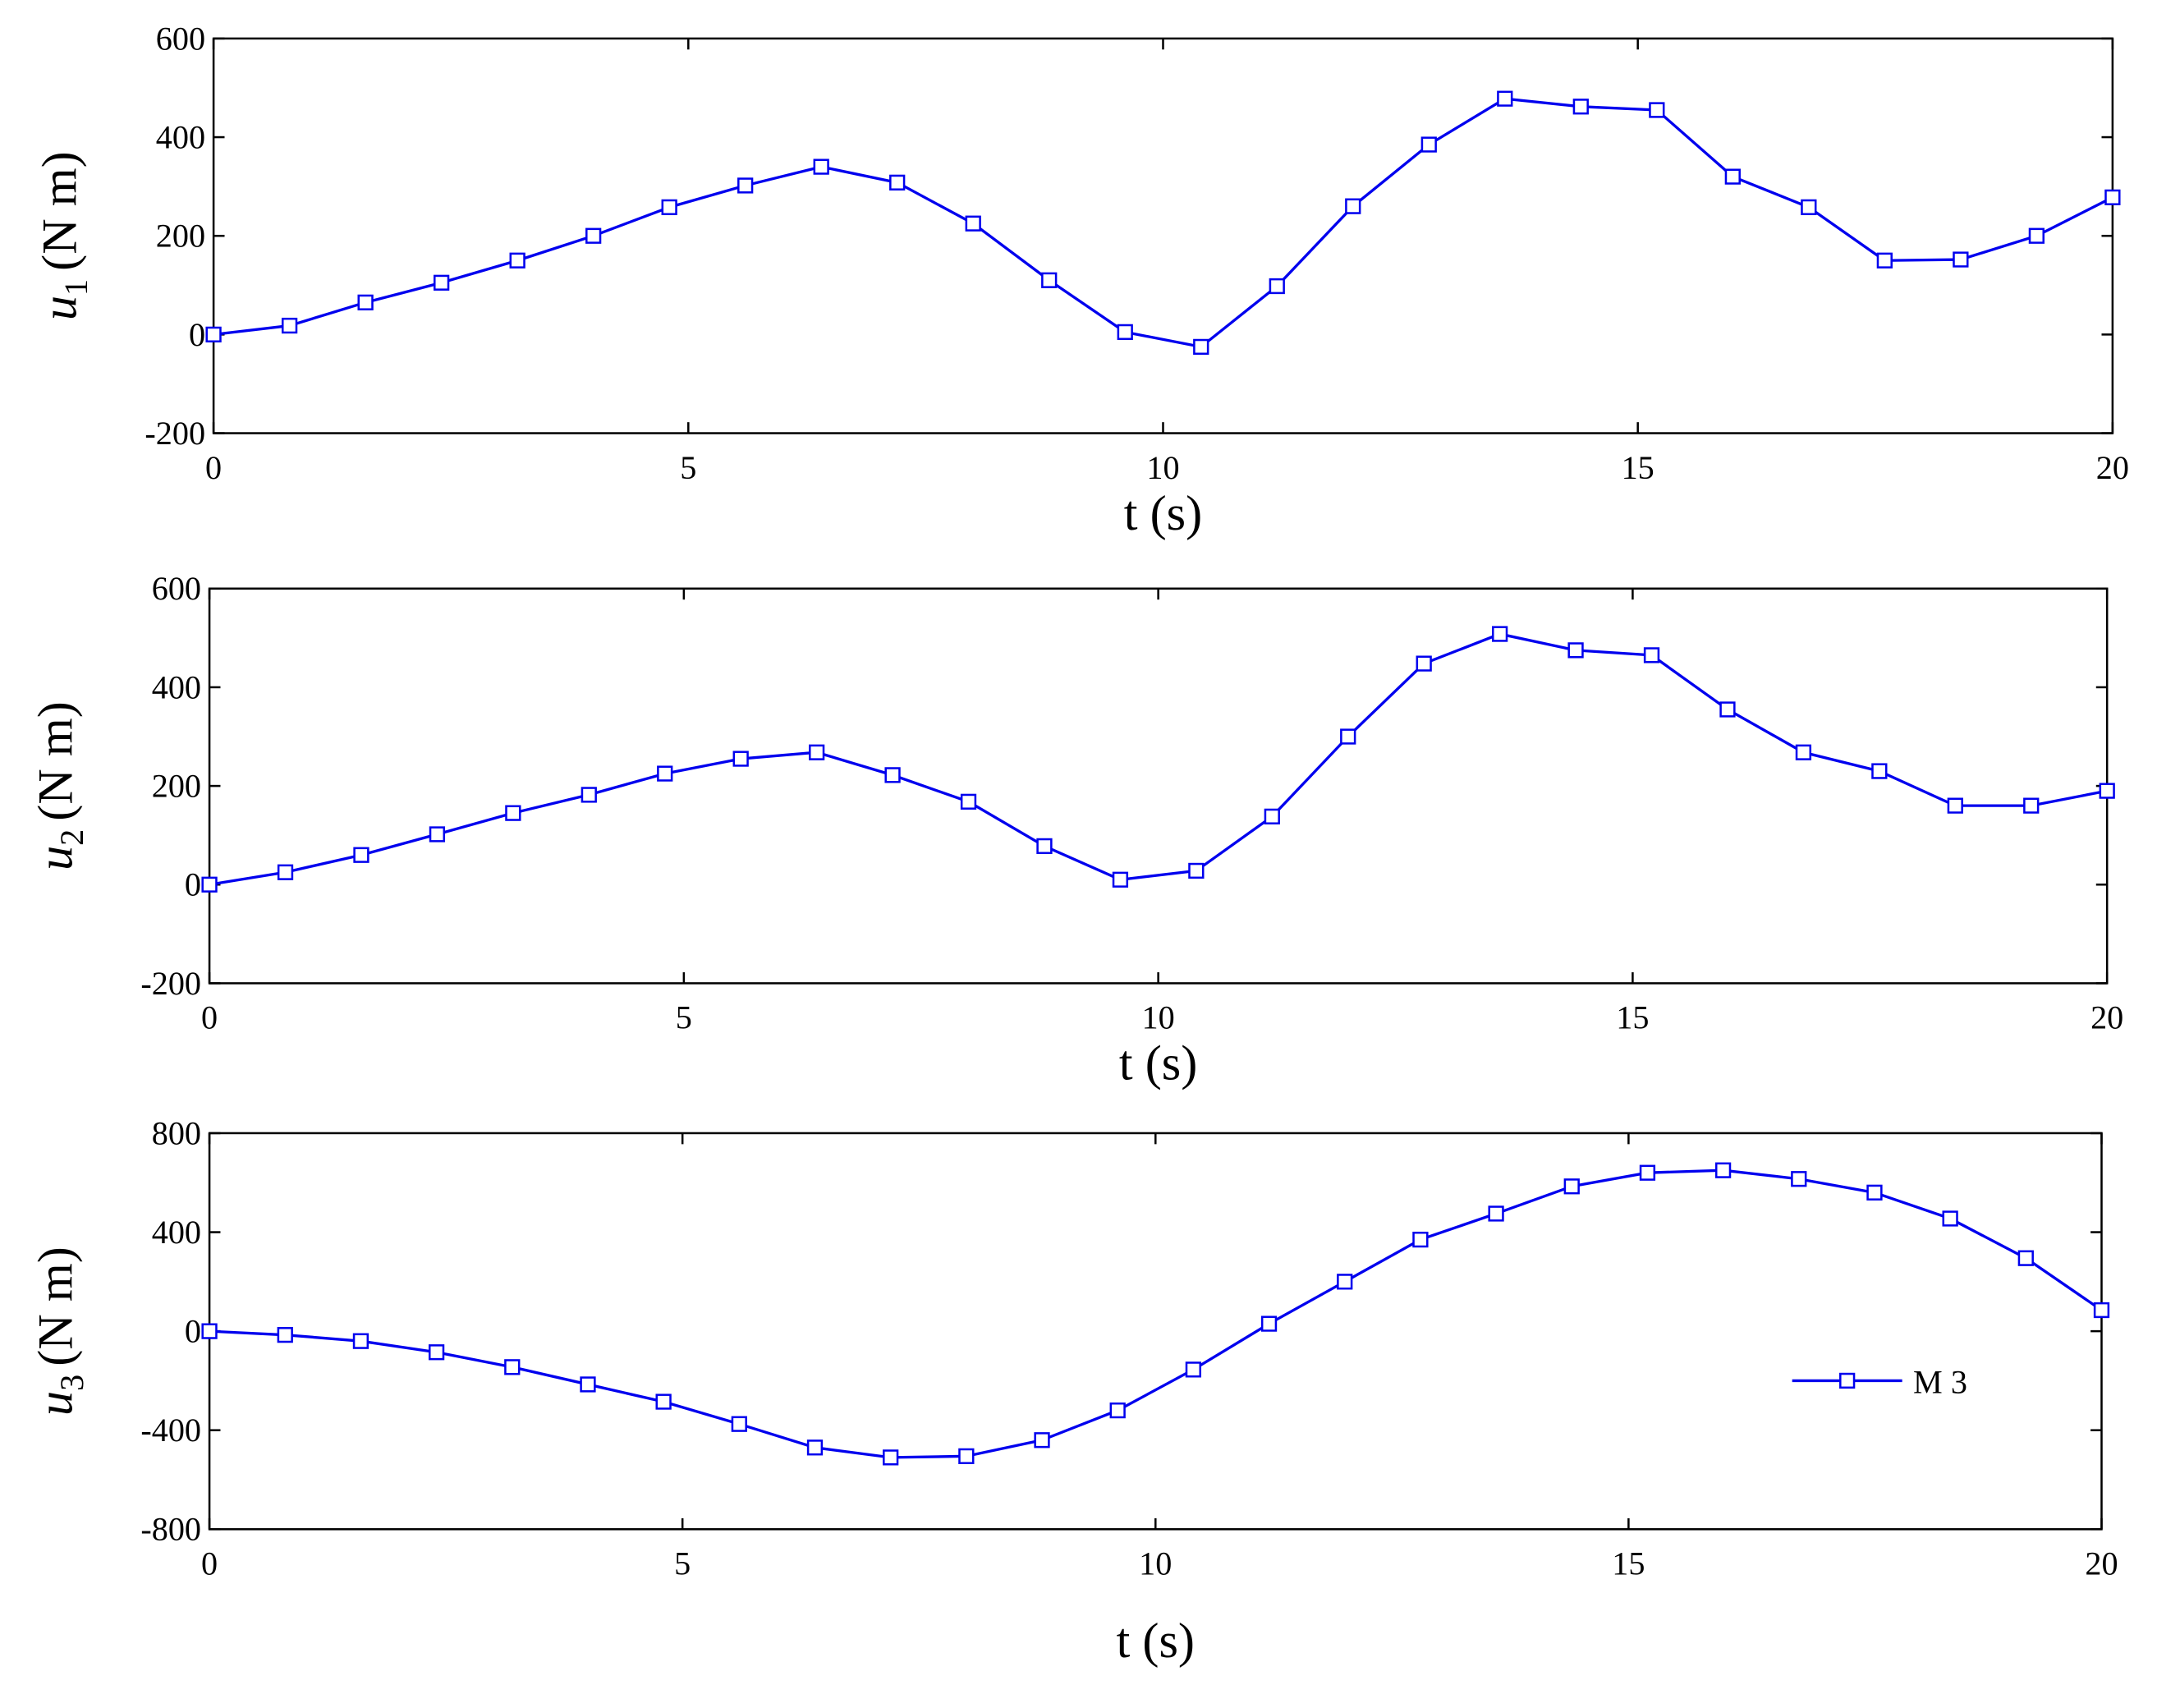  I want to click on y-tick-label: -200, so click(175, 433).